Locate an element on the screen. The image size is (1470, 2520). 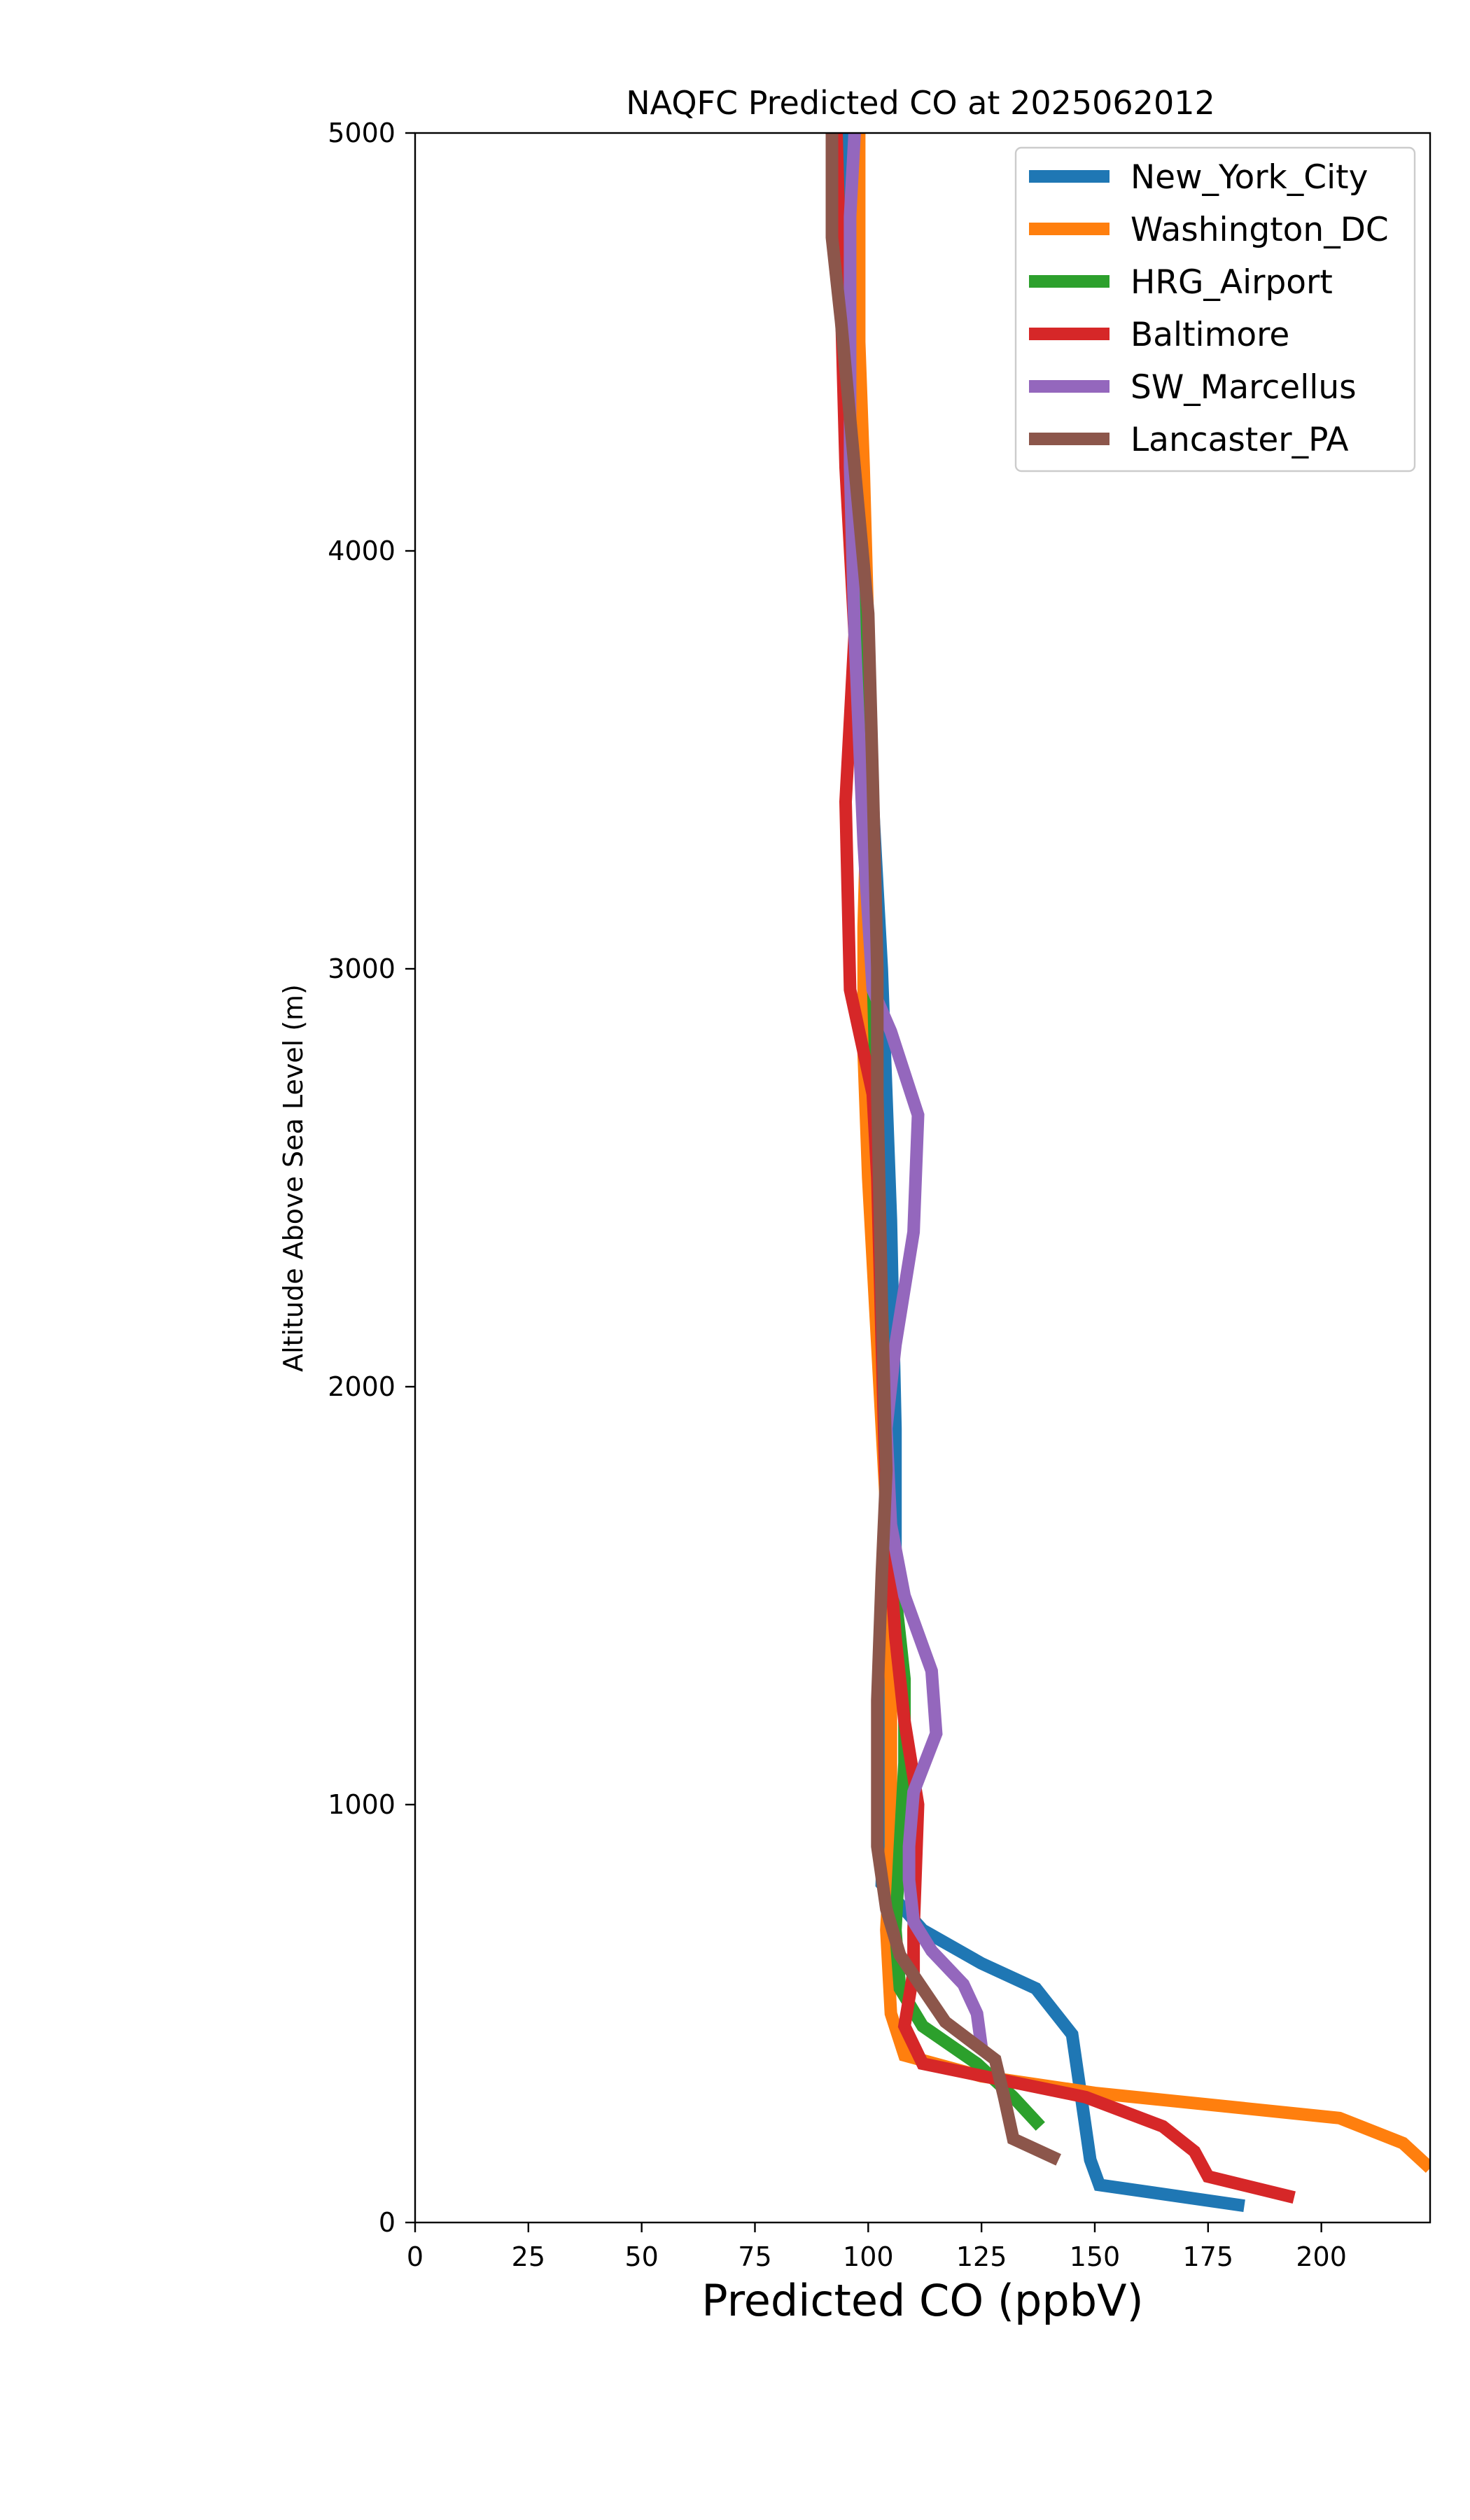
legend-label-sw-marcellus: SW_Marcellus is located at coordinates (1243, 387).